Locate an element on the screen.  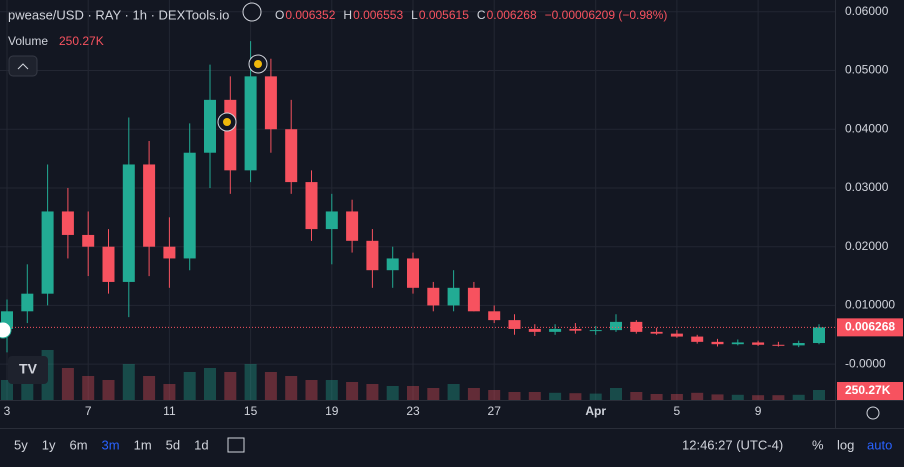
volume-value: 250.27K is located at coordinates (81, 41).